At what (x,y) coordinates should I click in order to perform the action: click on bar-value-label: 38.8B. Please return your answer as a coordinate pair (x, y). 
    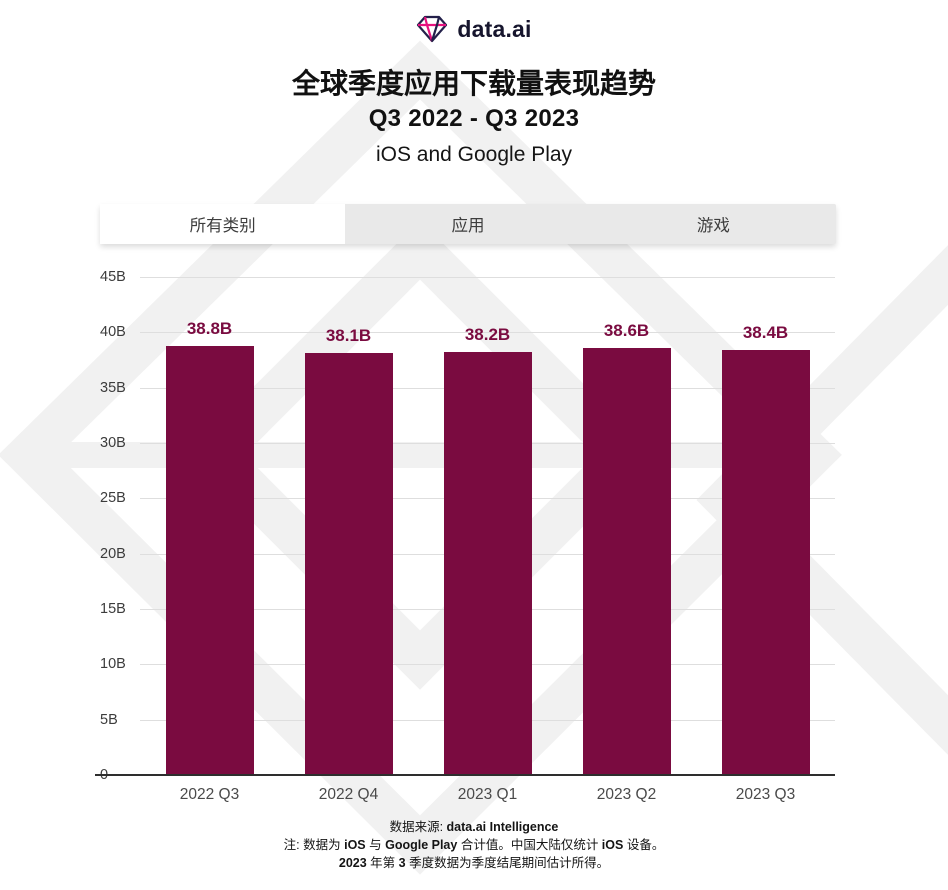
    Looking at the image, I should click on (209, 328).